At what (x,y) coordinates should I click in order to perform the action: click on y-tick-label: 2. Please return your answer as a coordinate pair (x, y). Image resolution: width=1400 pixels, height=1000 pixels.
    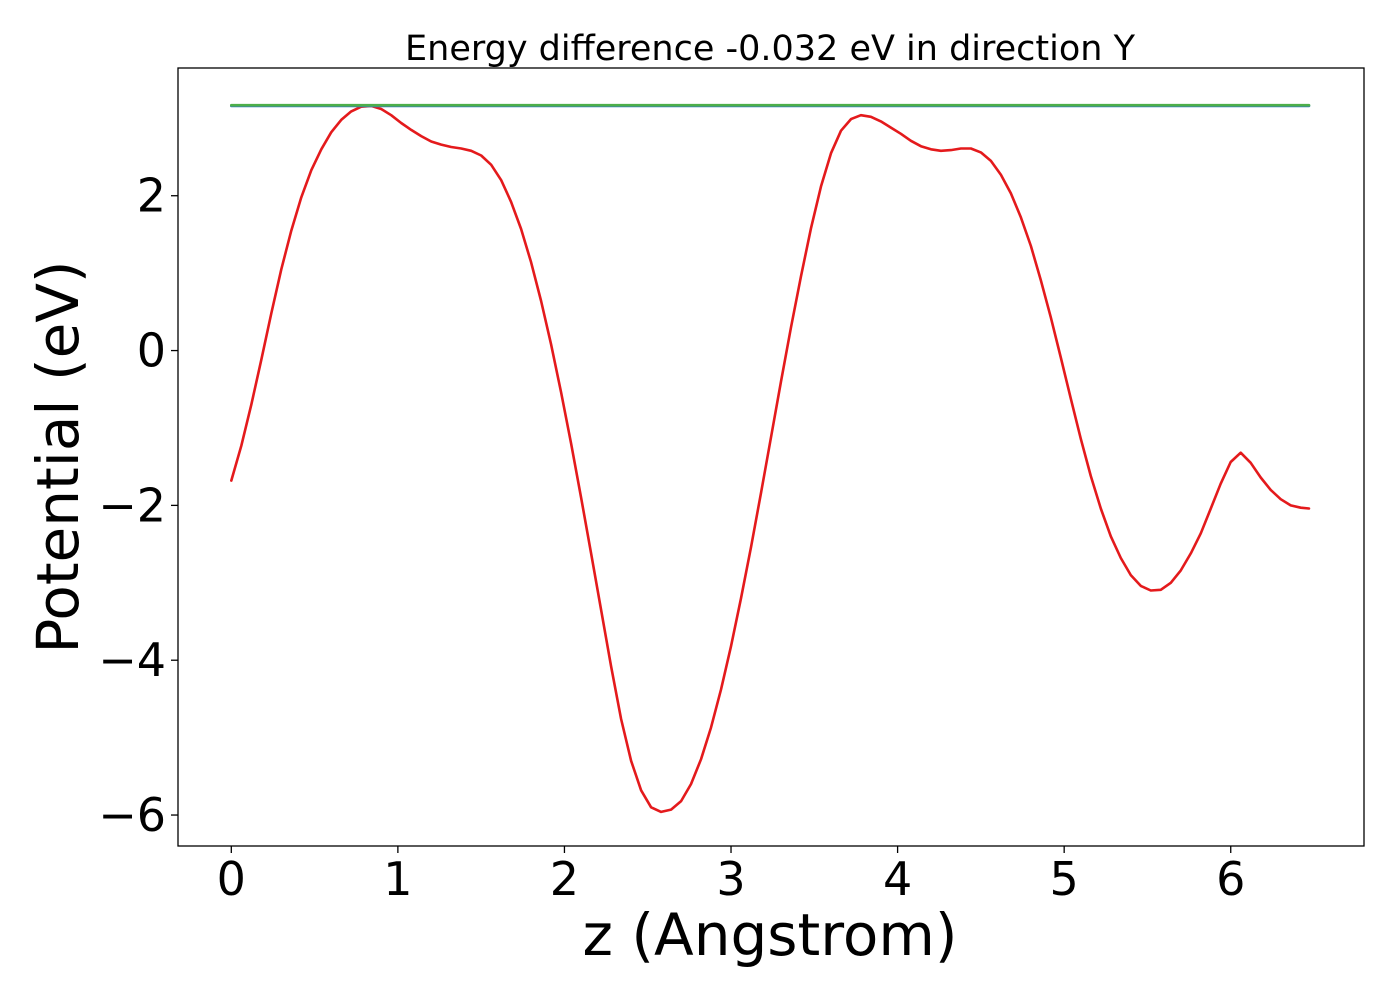
    Looking at the image, I should click on (151, 196).